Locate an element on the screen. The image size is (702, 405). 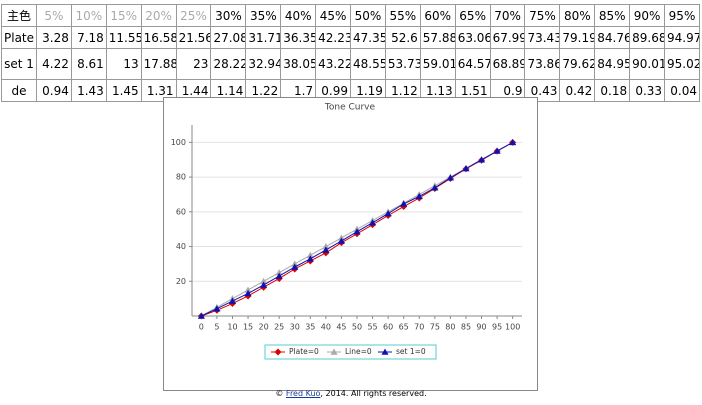
cell: 42.23 is located at coordinates (333, 37).